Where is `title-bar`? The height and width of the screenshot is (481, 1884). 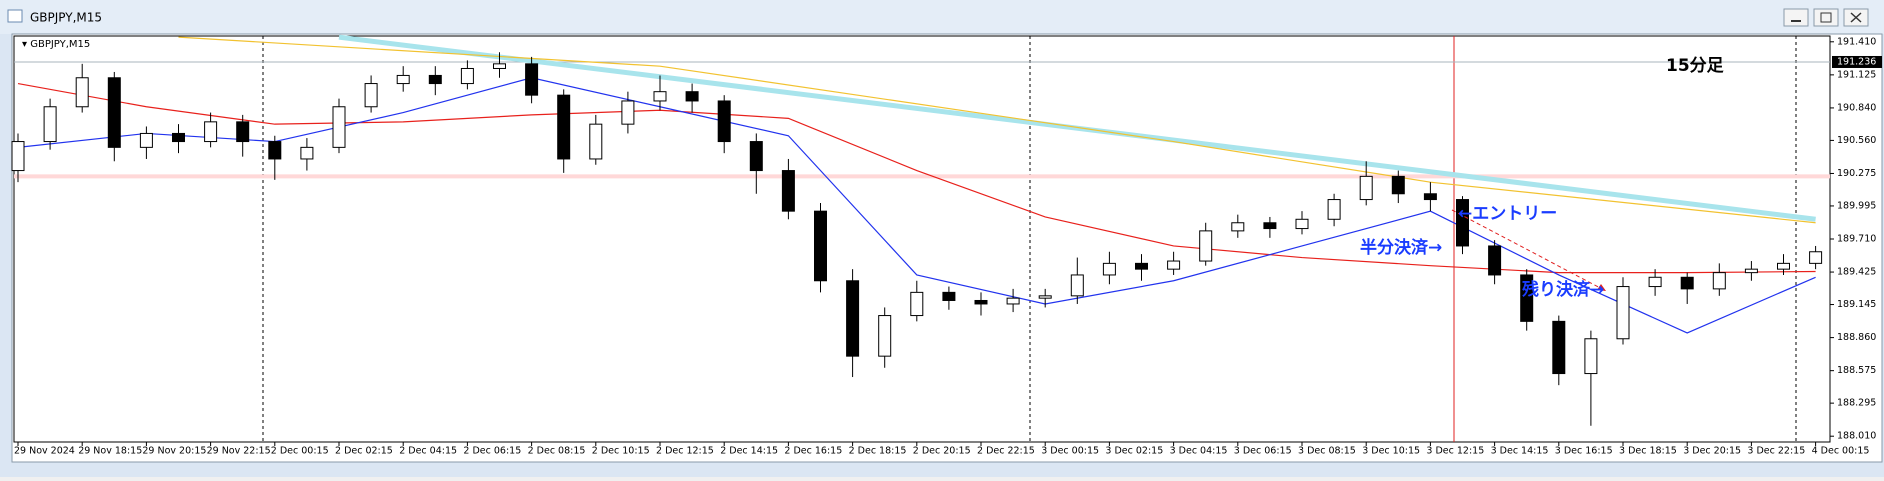 title-bar is located at coordinates (942, 17).